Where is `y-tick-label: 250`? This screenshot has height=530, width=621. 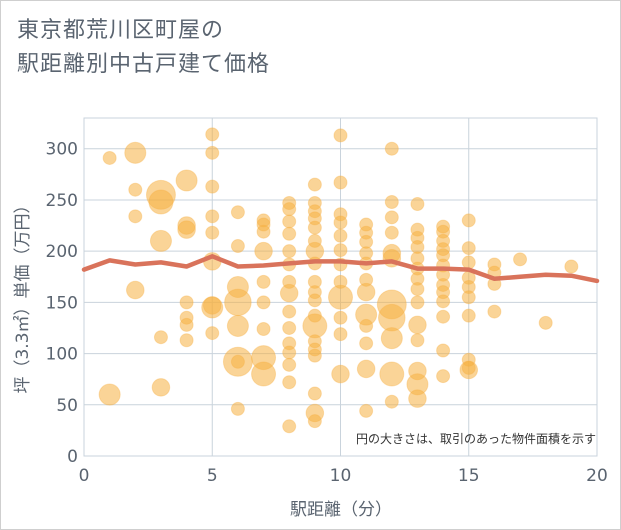
y-tick-label: 250 is located at coordinates (62, 201).